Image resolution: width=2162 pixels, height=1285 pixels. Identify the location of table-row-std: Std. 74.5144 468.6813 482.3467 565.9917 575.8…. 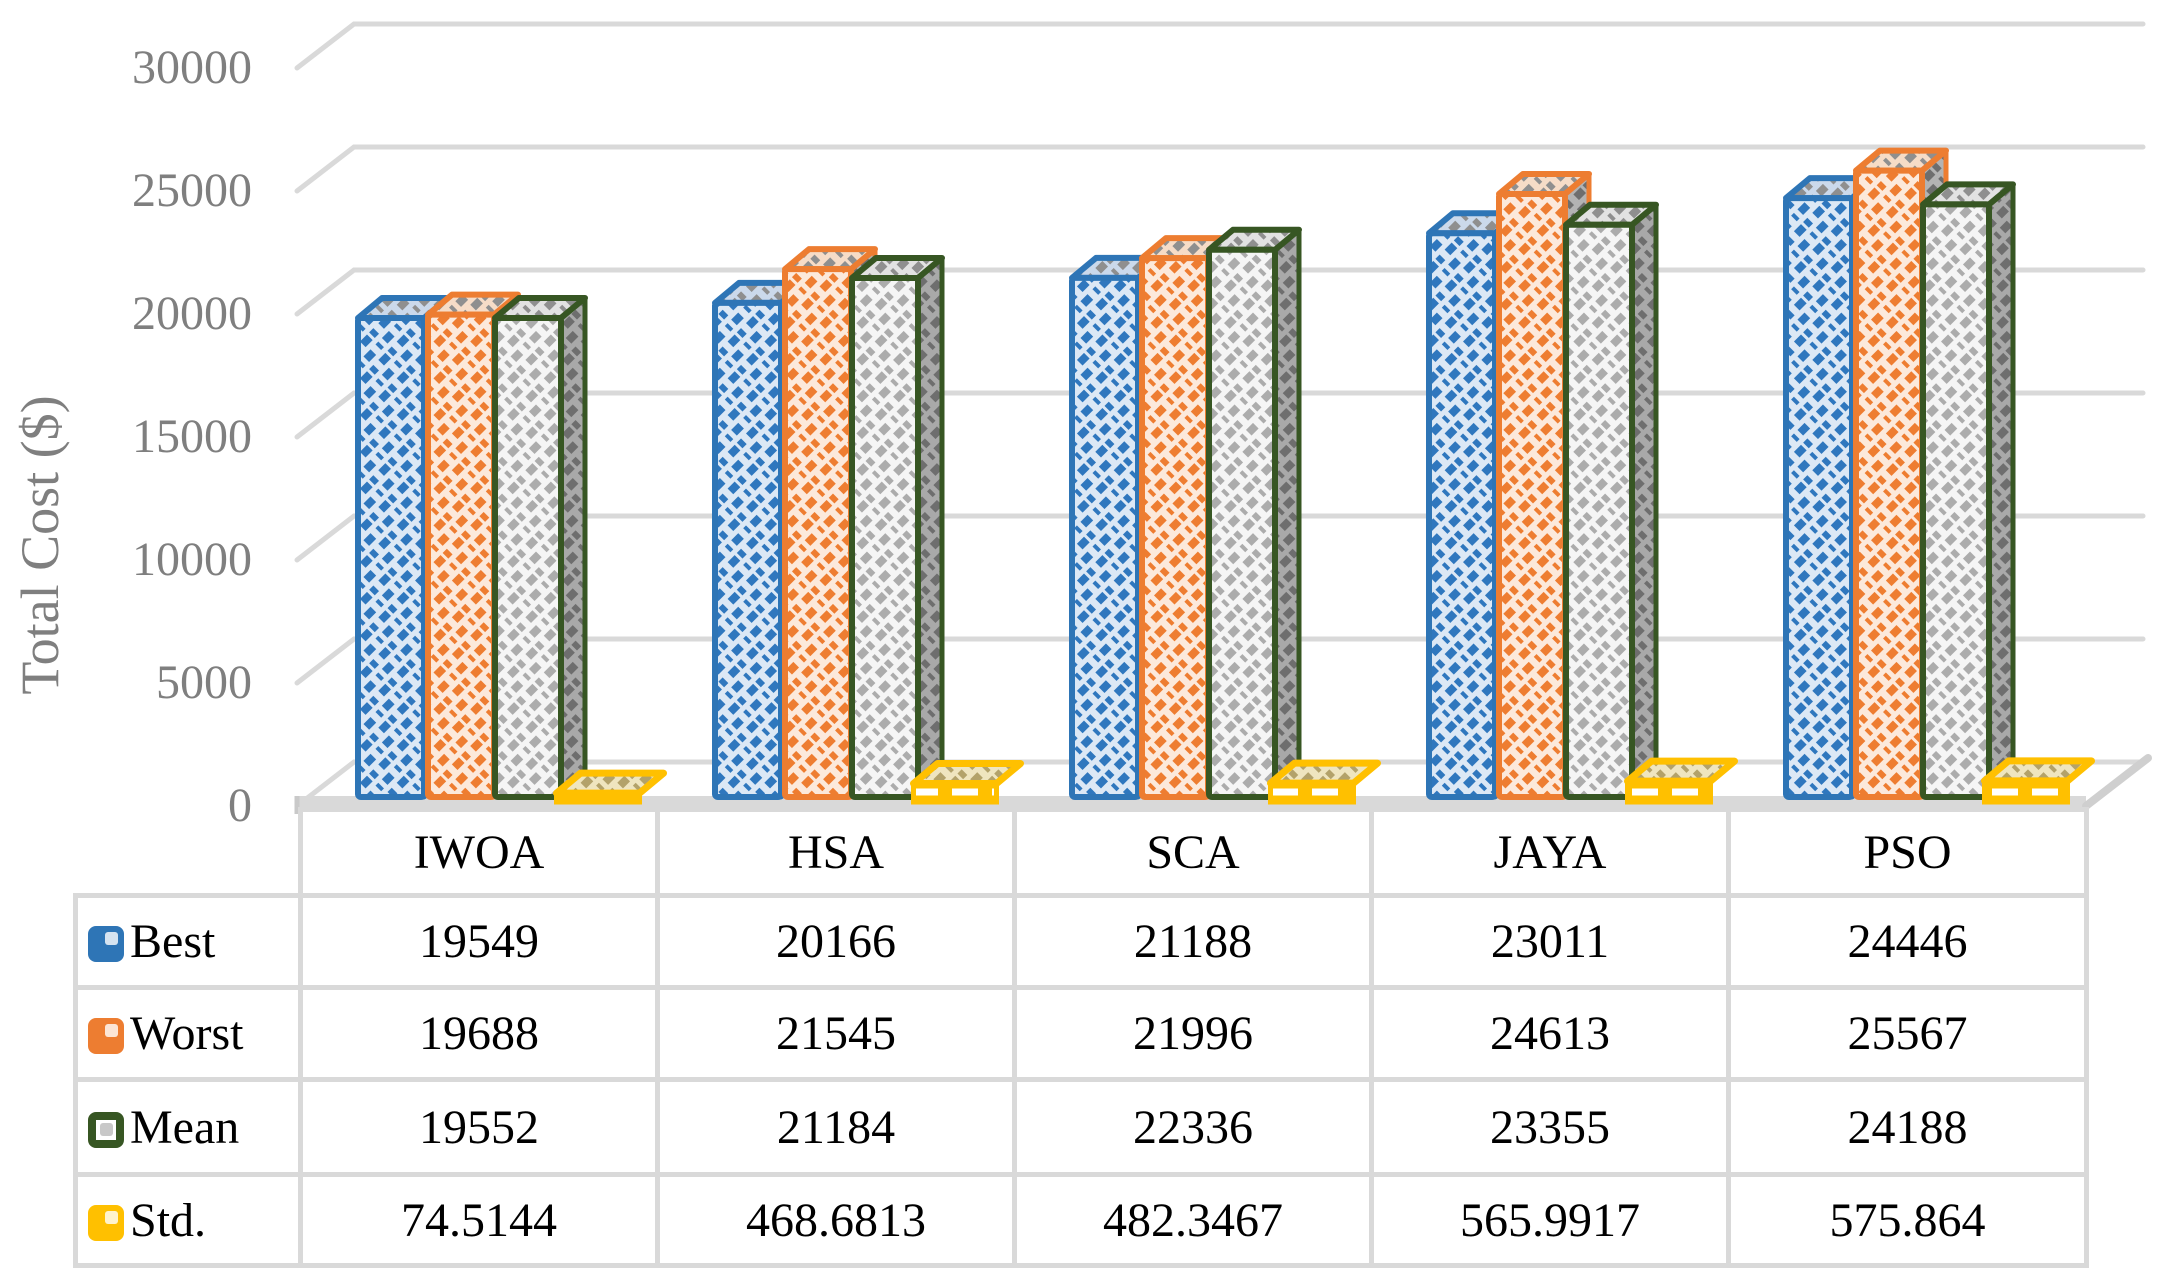
(1081, 1220).